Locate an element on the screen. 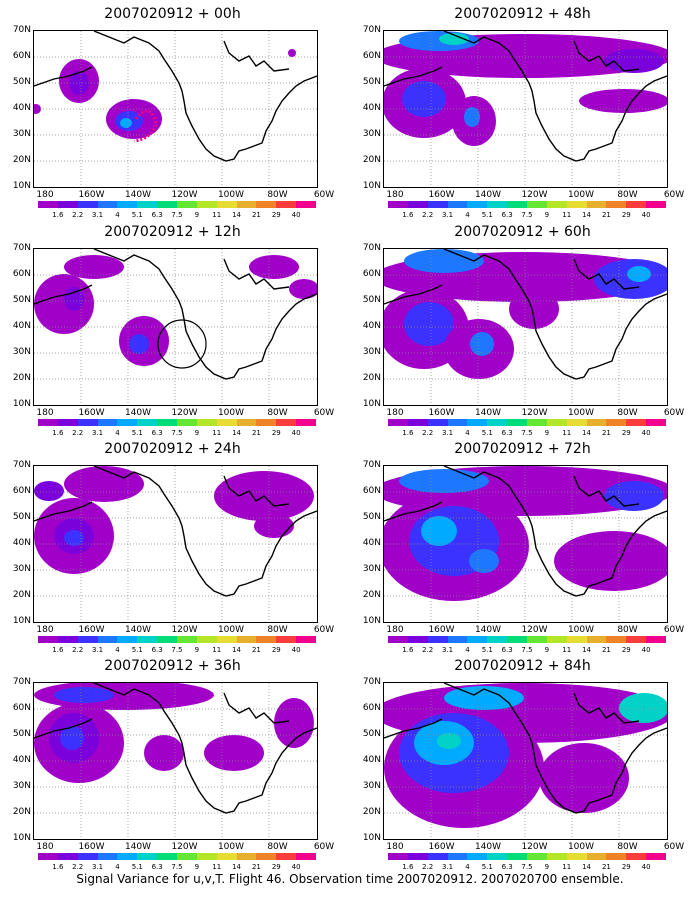 This screenshot has height=900, width=700. colorbar-label: 2.2 is located at coordinates (78, 650).